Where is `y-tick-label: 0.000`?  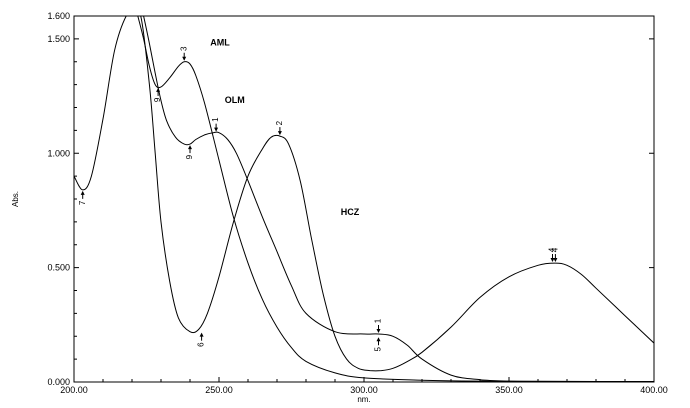 y-tick-label: 0.000 is located at coordinates (58, 382).